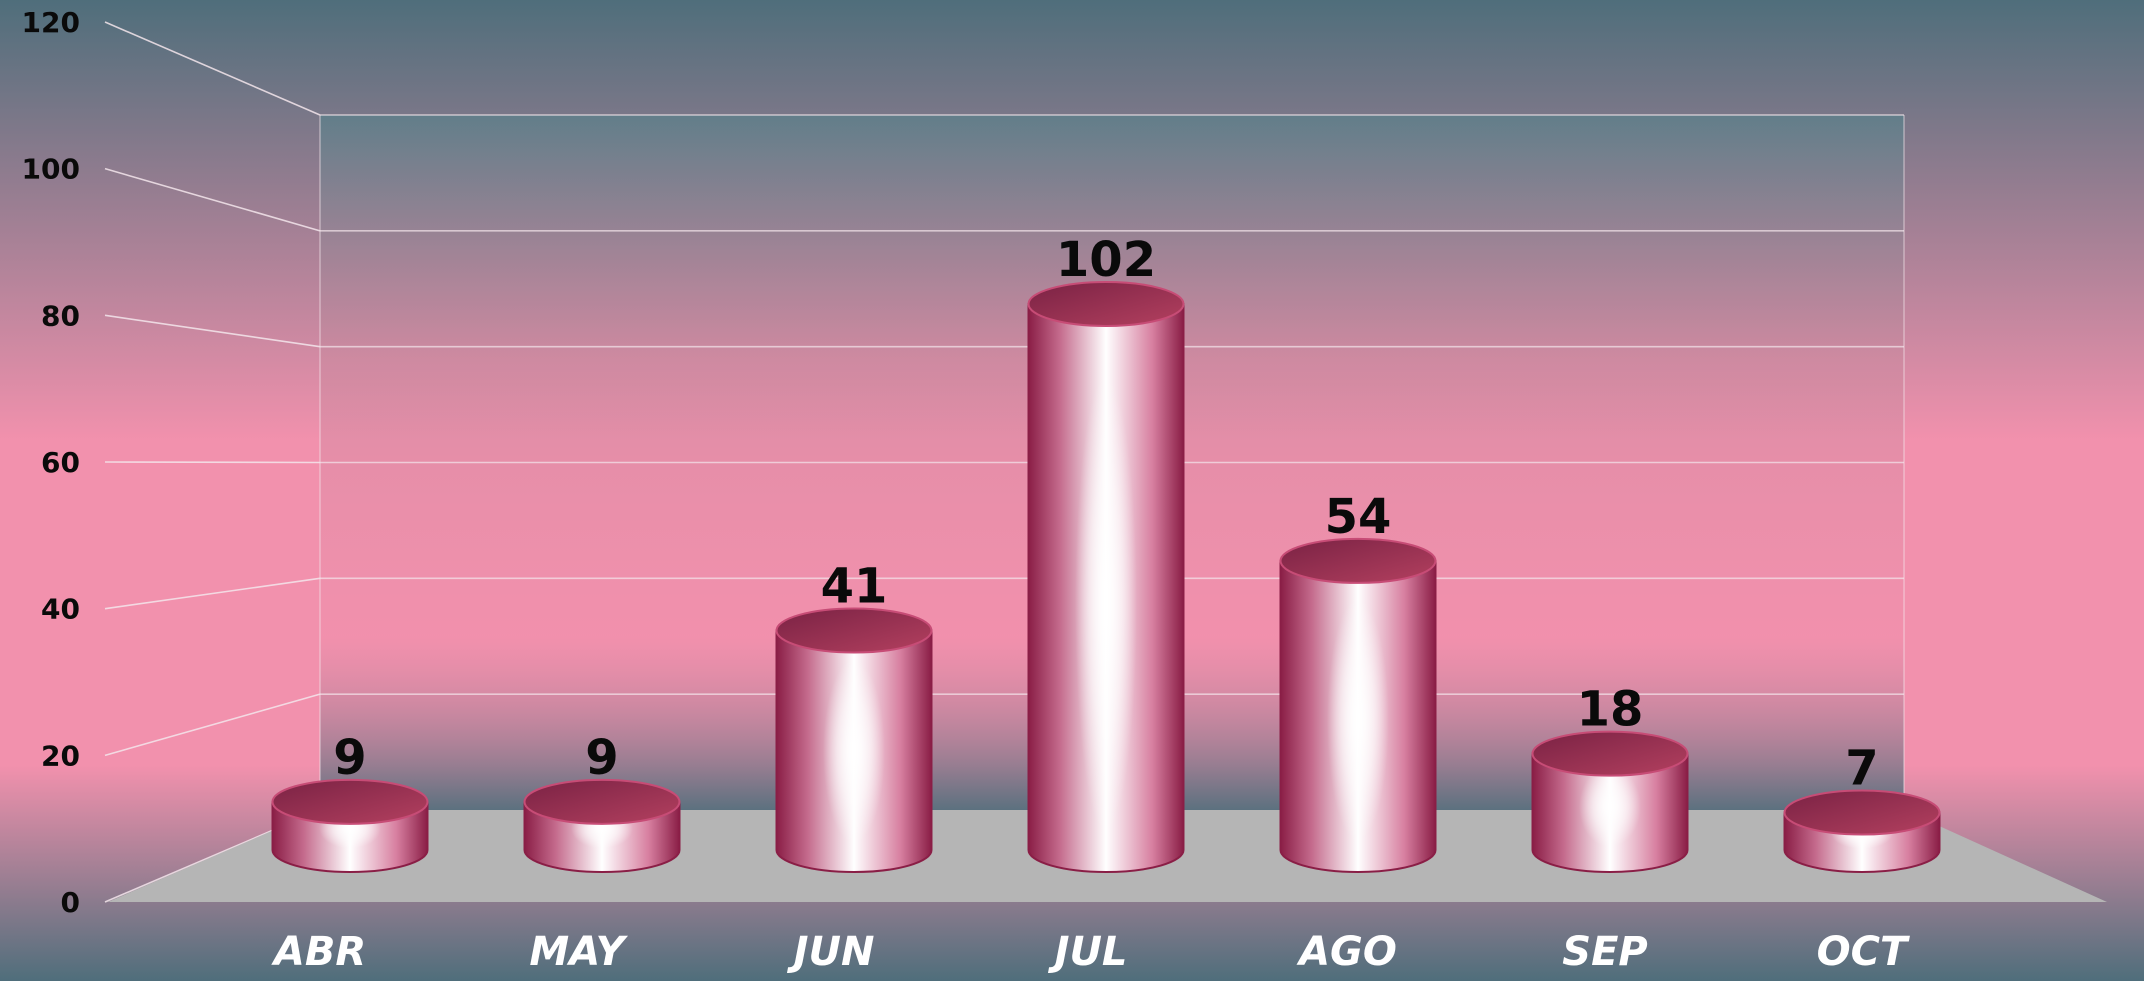 The height and width of the screenshot is (981, 2144). I want to click on value-label: 41, so click(854, 587).